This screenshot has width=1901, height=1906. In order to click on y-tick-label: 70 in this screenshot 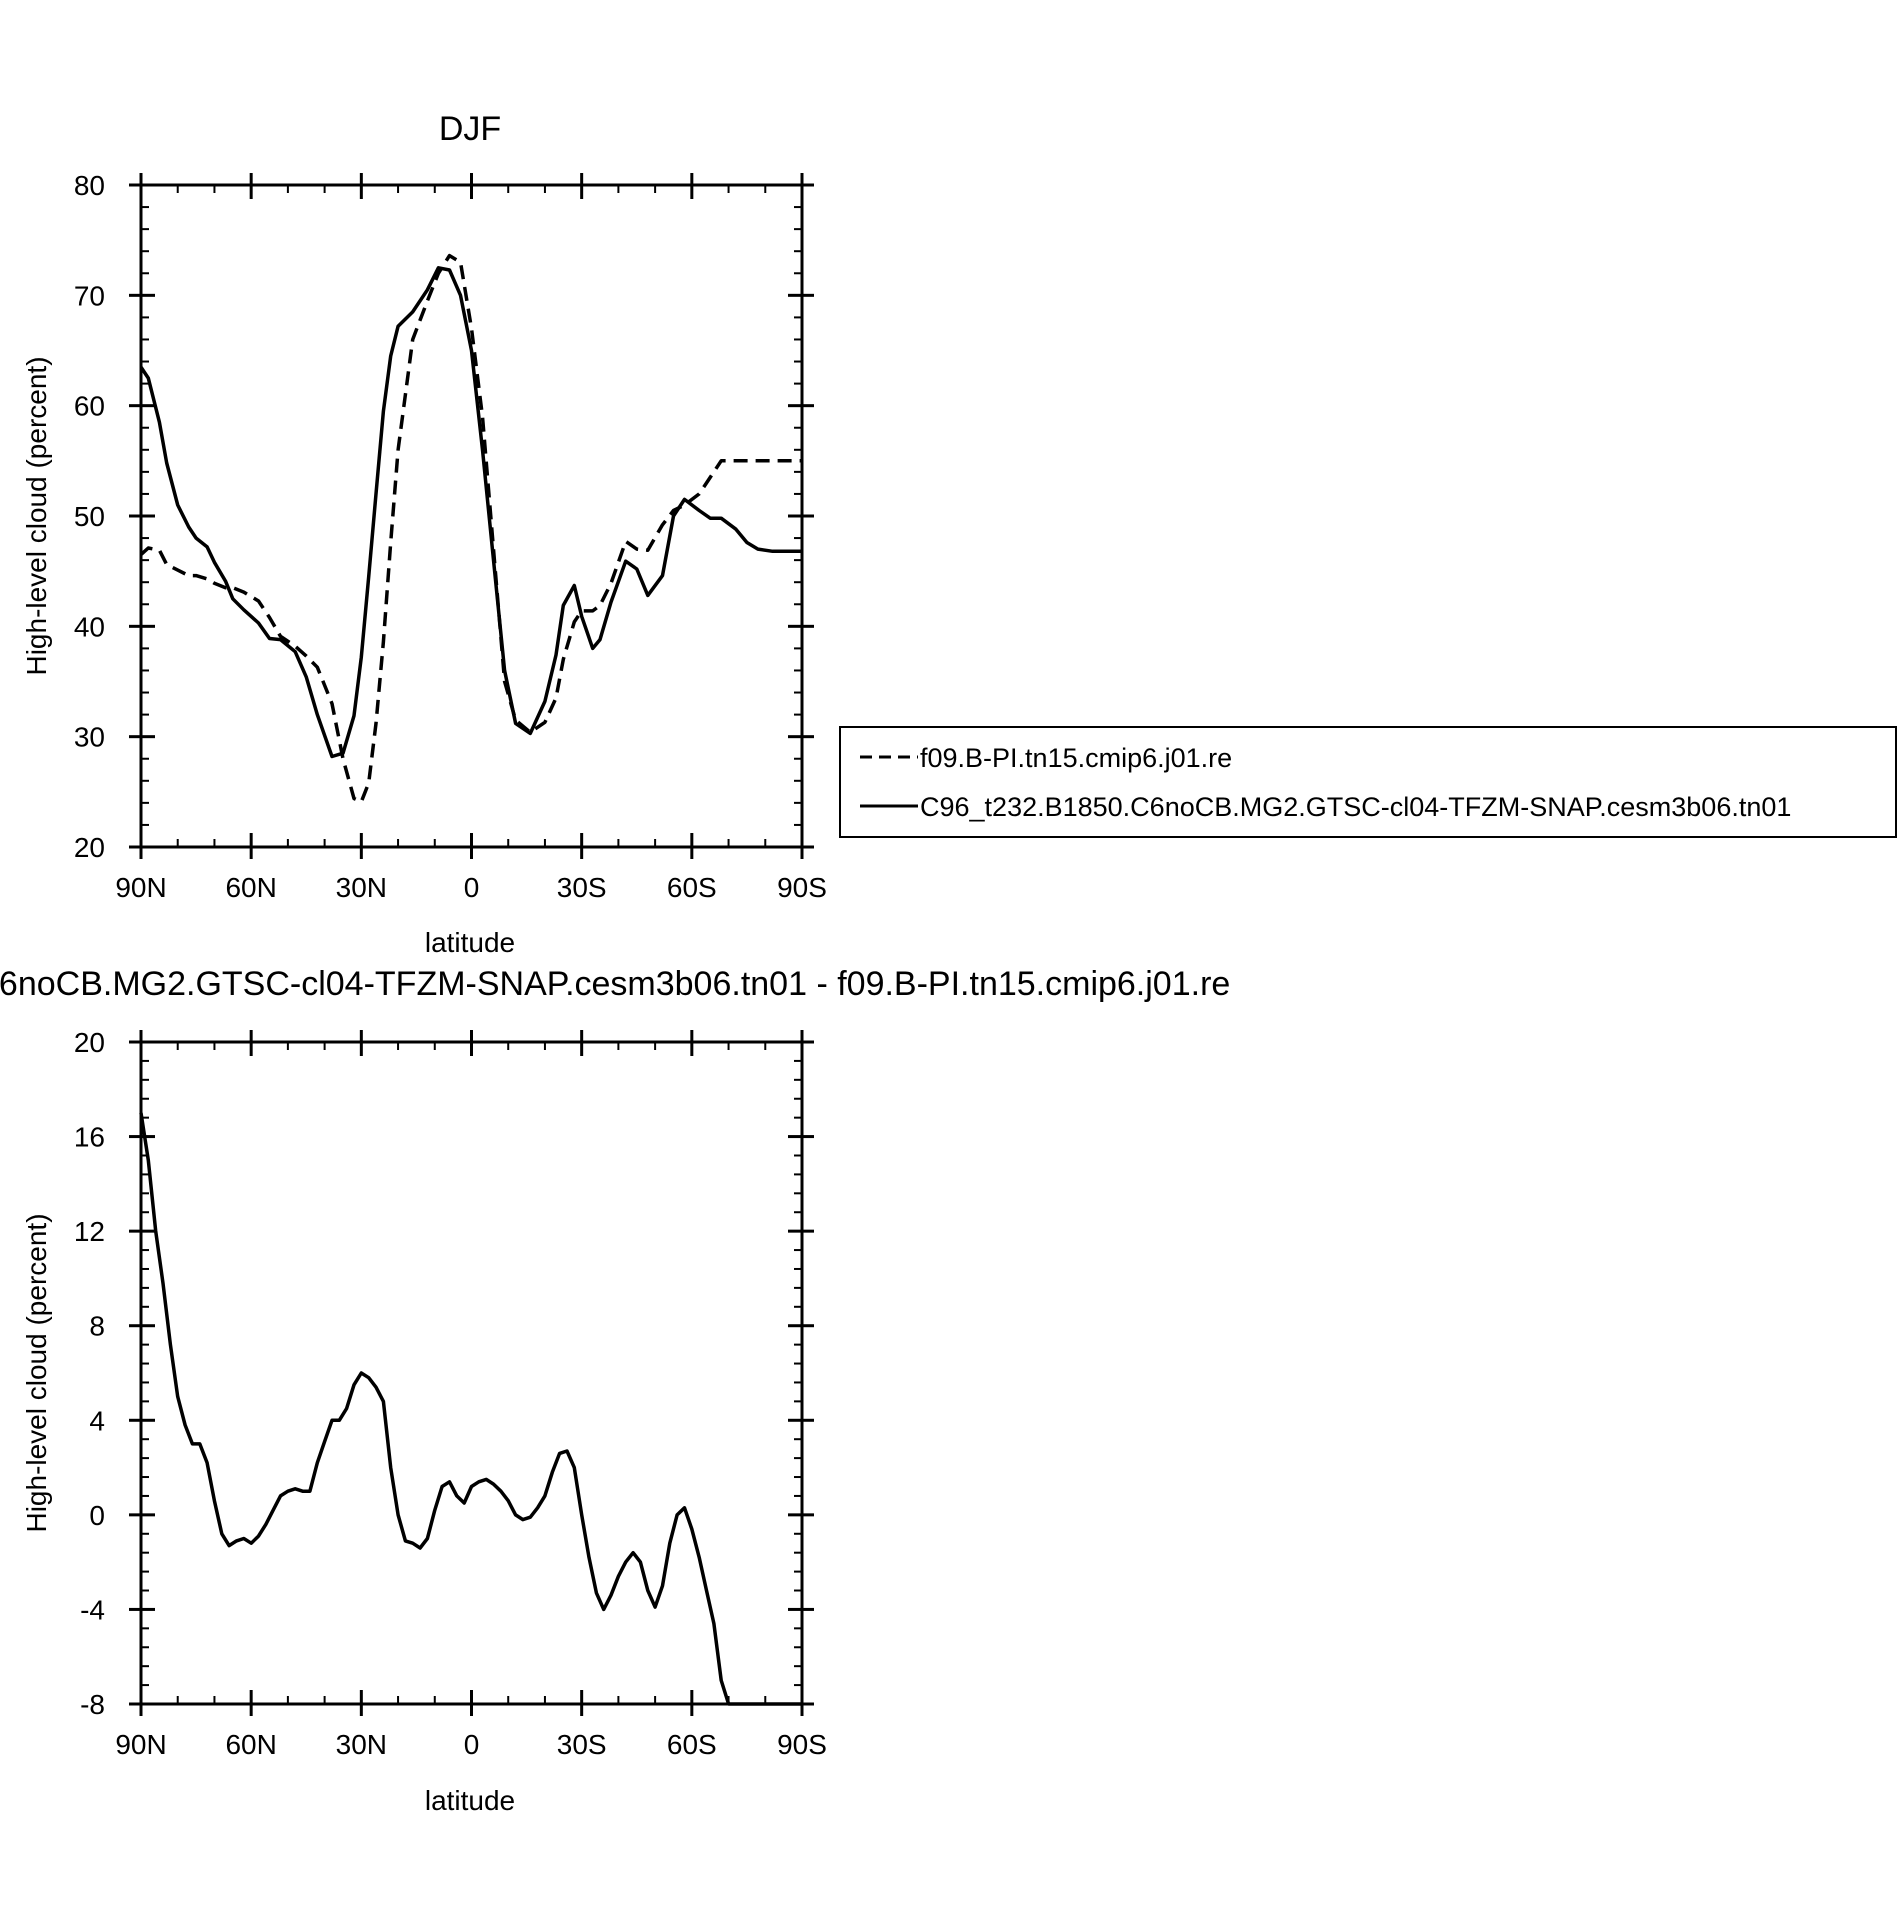, I will do `click(89, 295)`.